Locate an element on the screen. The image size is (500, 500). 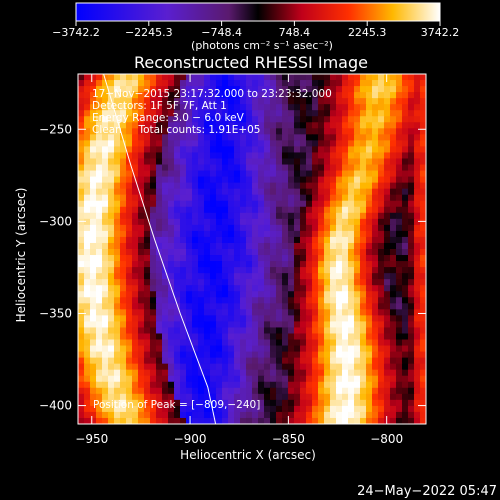
colorbar is located at coordinates (258, 12).